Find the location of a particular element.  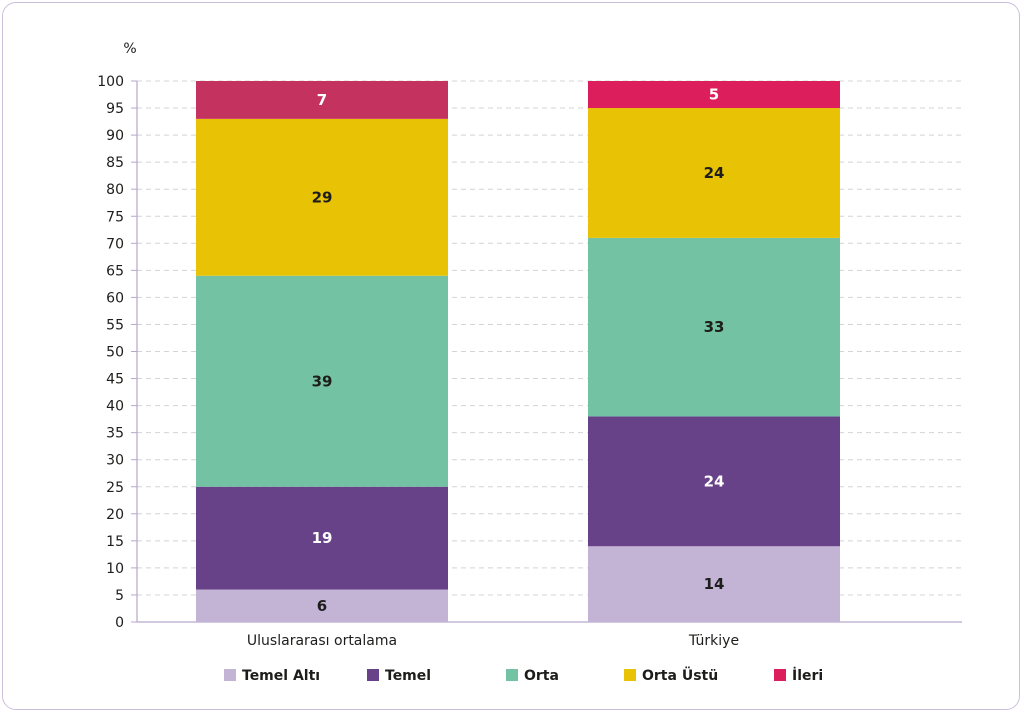

y-tick-label: 25 is located at coordinates (115, 488).